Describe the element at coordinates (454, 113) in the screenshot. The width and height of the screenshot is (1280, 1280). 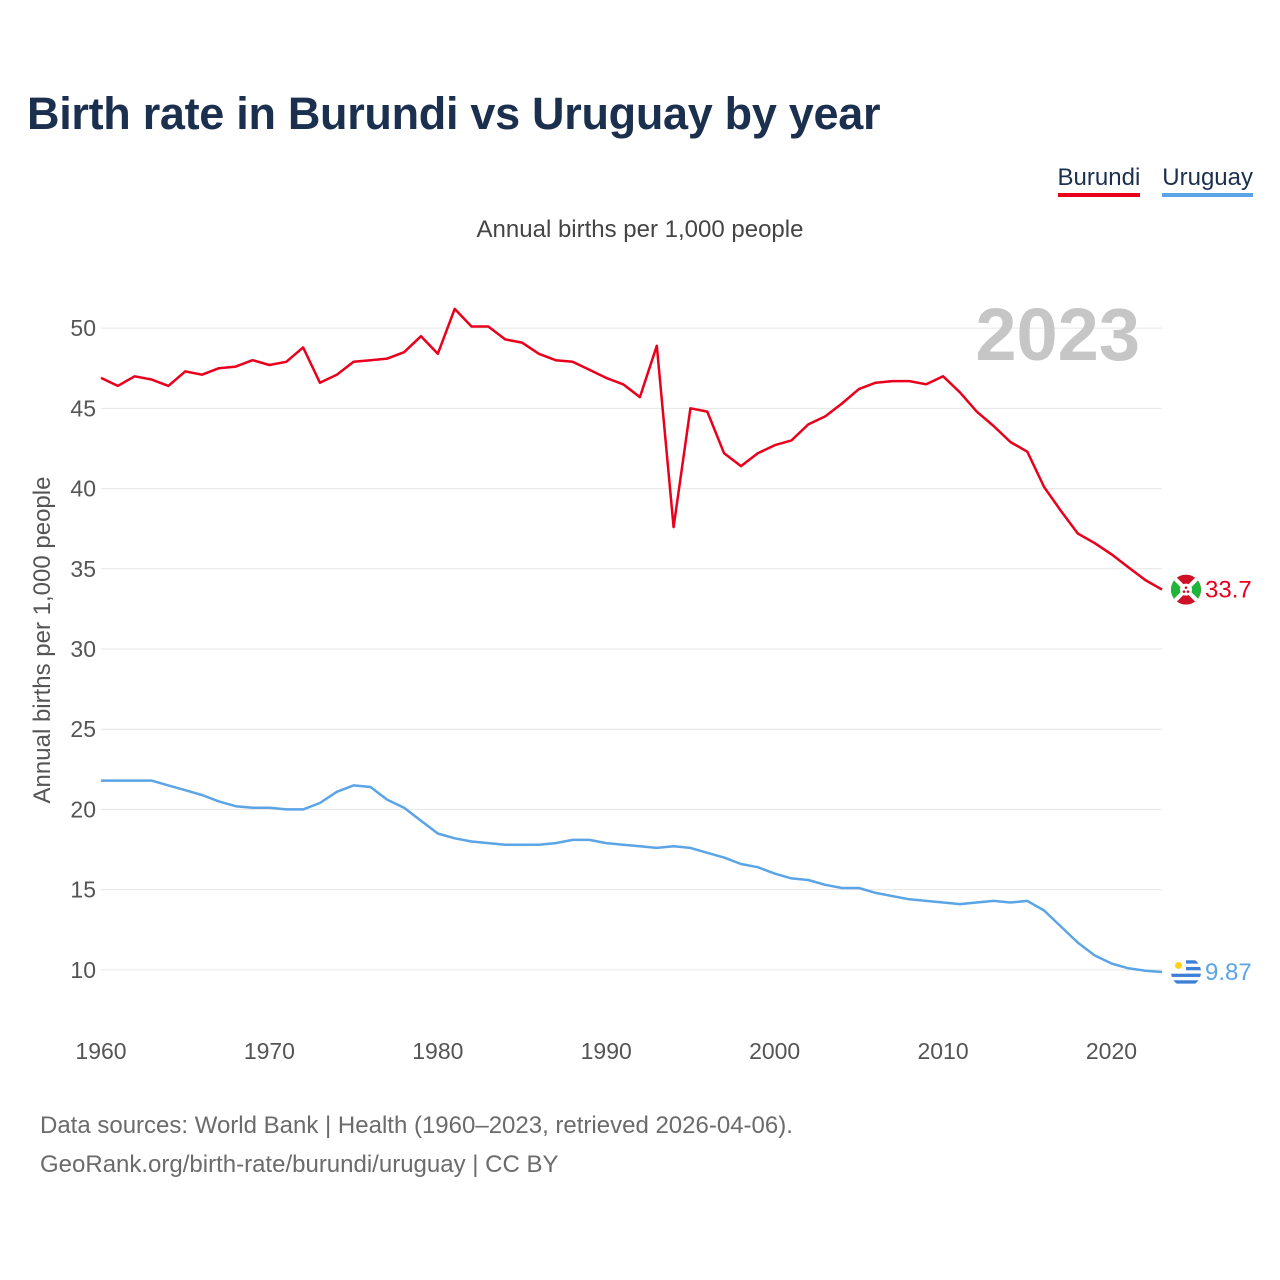
I see `chart-title: Birth rate in Burundi vs Uruguay by year` at that location.